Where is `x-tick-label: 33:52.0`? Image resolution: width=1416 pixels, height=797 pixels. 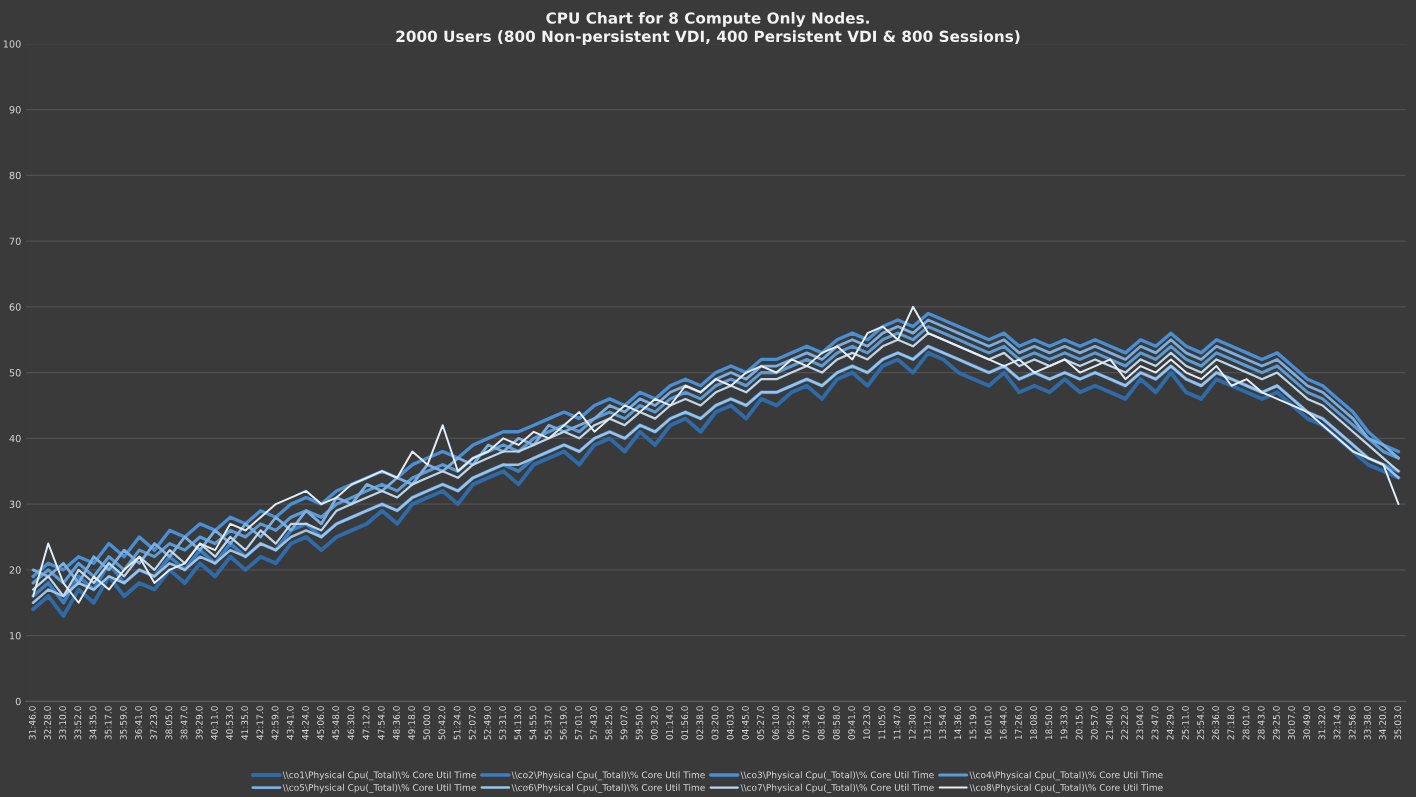
x-tick-label: 33:52.0 is located at coordinates (78, 723).